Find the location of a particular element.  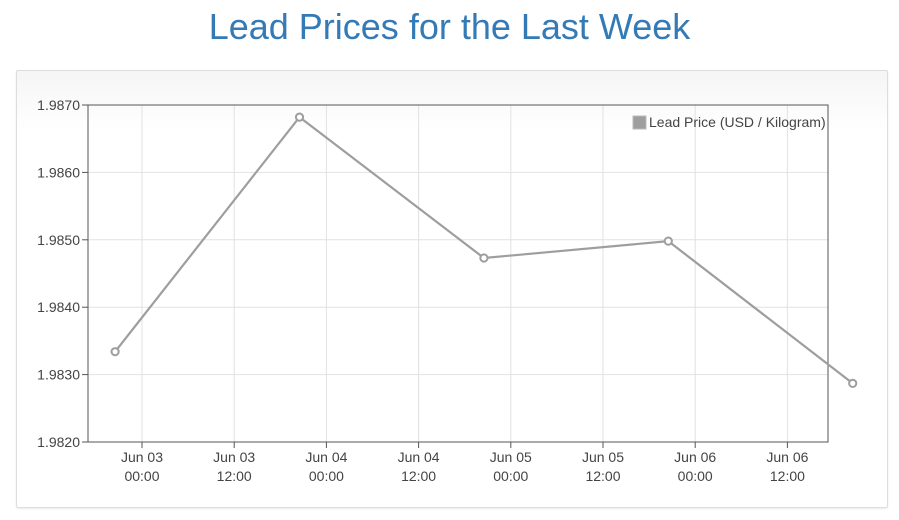

page-title: Lead Prices for the Last Week is located at coordinates (449, 26).